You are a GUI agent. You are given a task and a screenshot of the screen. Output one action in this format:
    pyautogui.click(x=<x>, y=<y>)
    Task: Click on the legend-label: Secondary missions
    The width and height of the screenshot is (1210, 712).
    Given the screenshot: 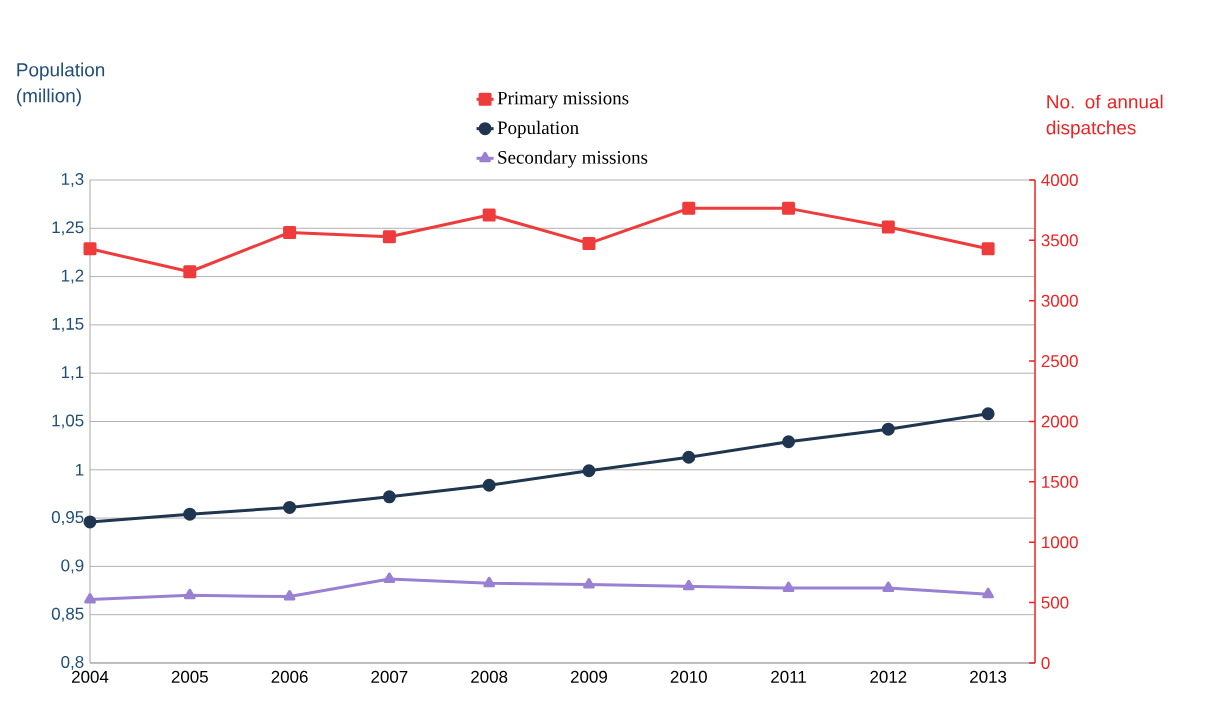 What is the action you would take?
    pyautogui.click(x=573, y=159)
    